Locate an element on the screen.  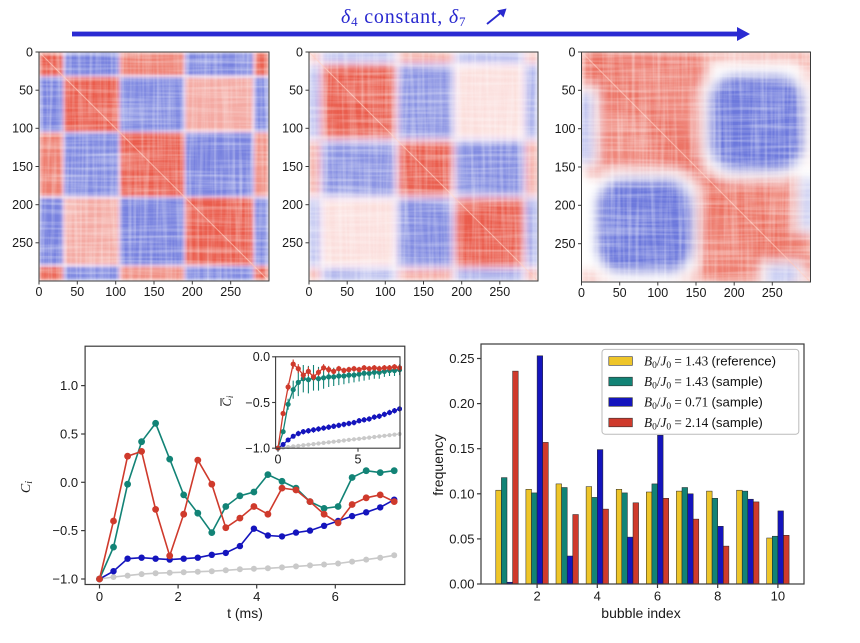
svg-text: B0/J0 = 0.71 (sample) is located at coordinates (703, 404).